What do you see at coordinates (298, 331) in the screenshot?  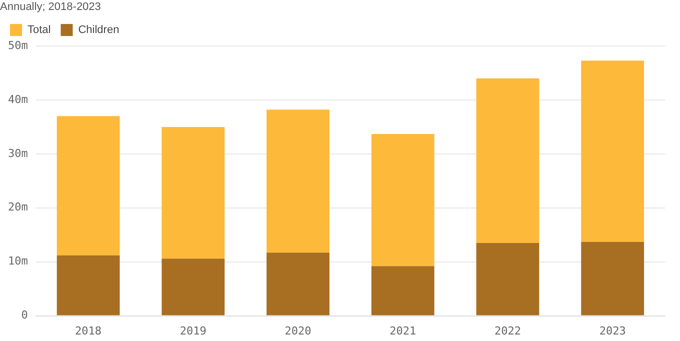 I see `x-tick-label: 2020` at bounding box center [298, 331].